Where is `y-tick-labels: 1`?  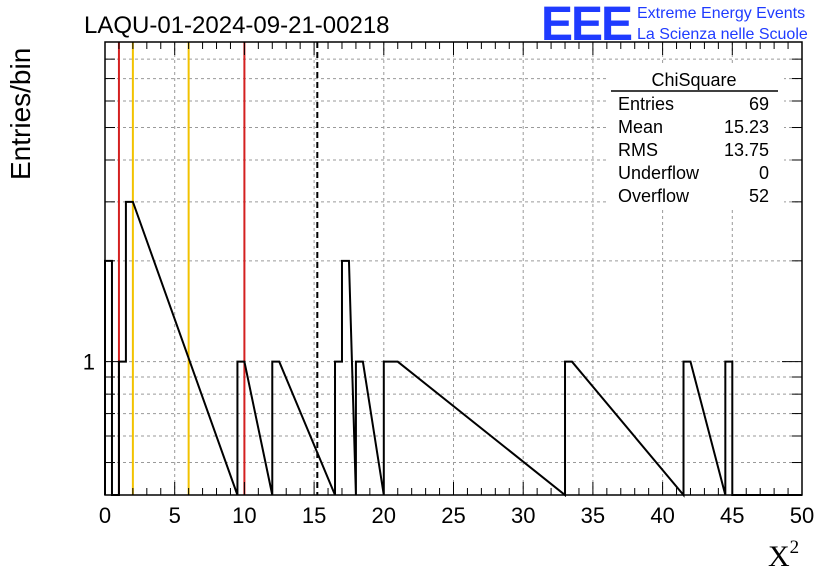 y-tick-labels: 1 is located at coordinates (89, 362).